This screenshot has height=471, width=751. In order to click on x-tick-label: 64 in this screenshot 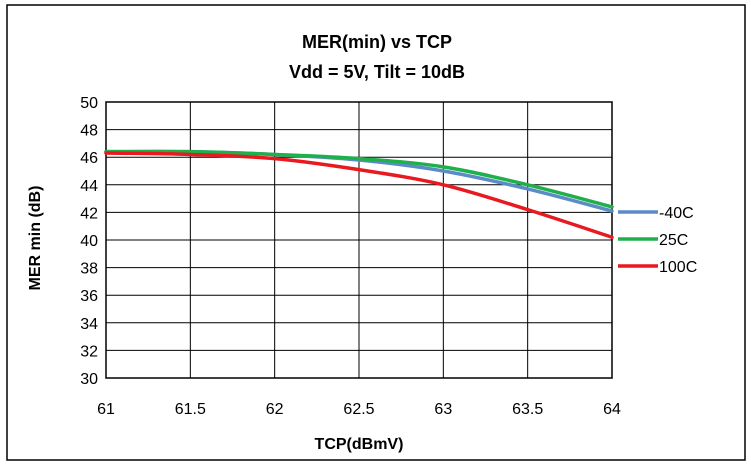, I will do `click(612, 409)`.